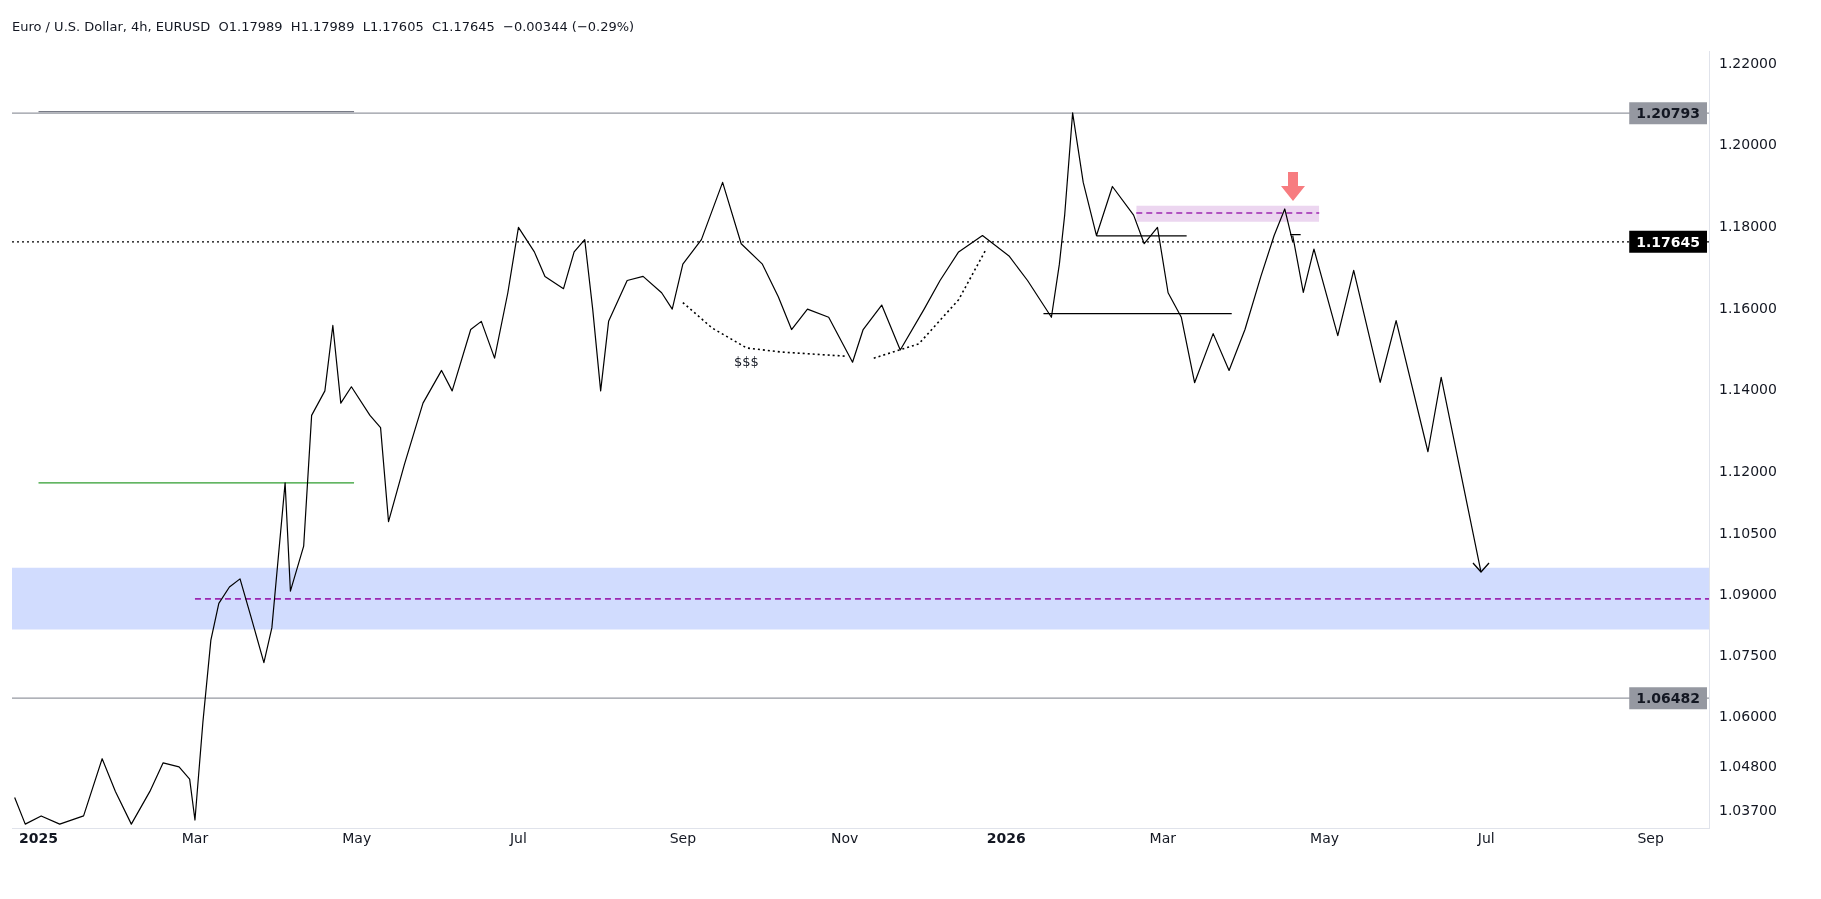 Image resolution: width=1821 pixels, height=899 pixels. Describe the element at coordinates (1748, 655) in the screenshot. I see `y-tick-label: 1.07500` at that location.